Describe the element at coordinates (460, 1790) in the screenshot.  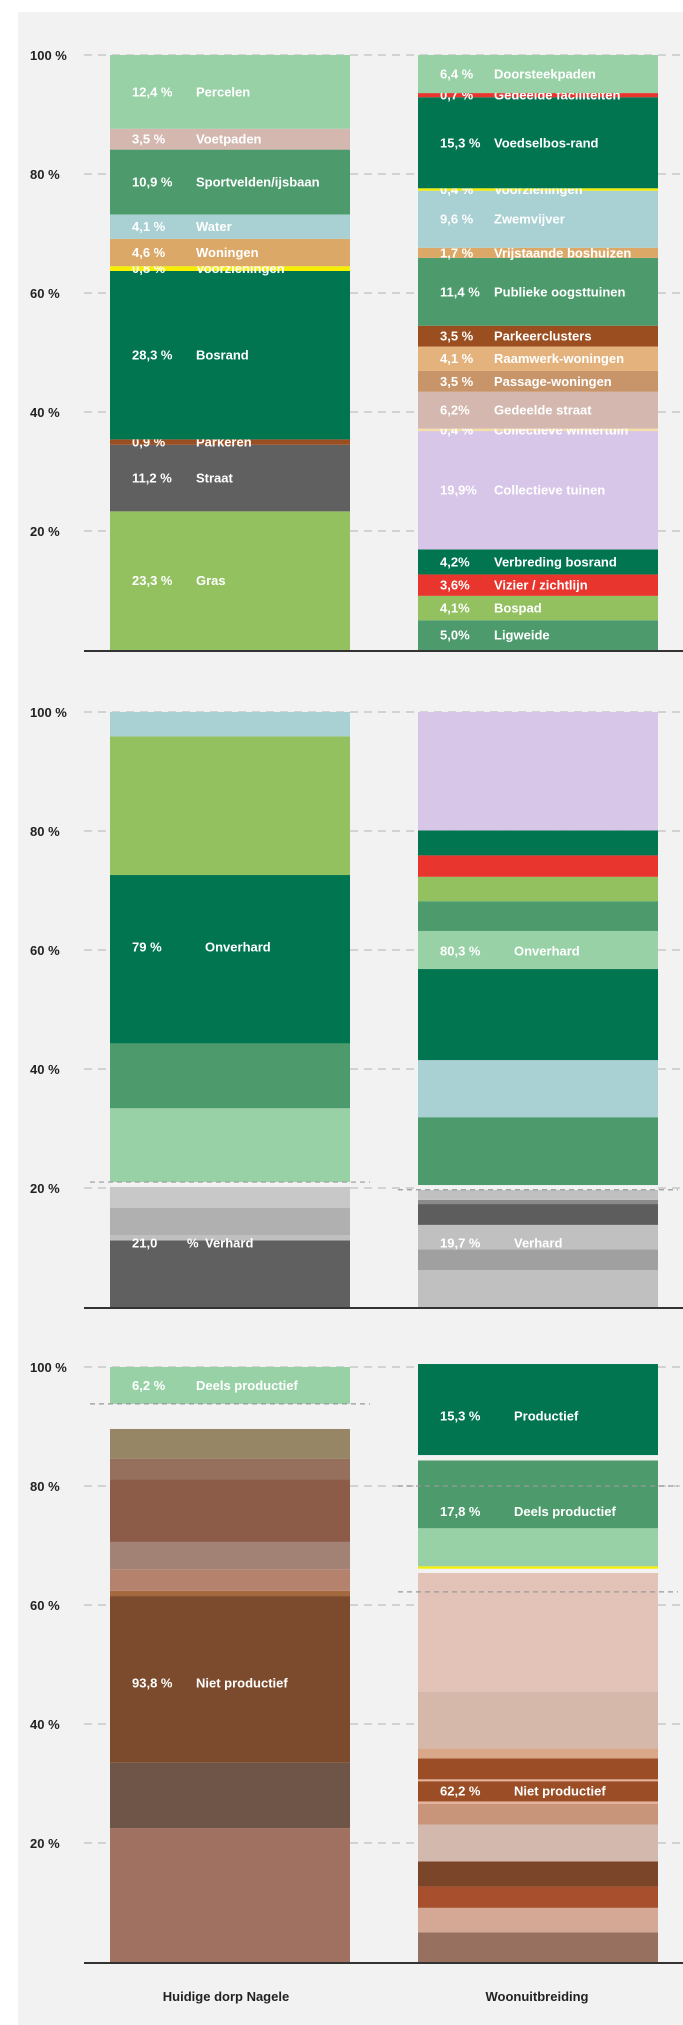
I see `group-pct-label: 62,2 %` at that location.